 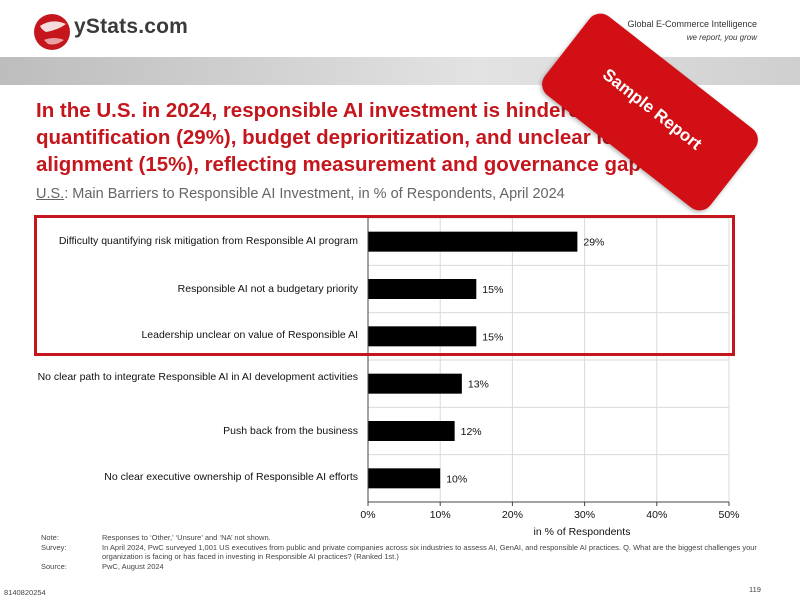 I want to click on footnote-key: Source:, so click(x=54, y=566).